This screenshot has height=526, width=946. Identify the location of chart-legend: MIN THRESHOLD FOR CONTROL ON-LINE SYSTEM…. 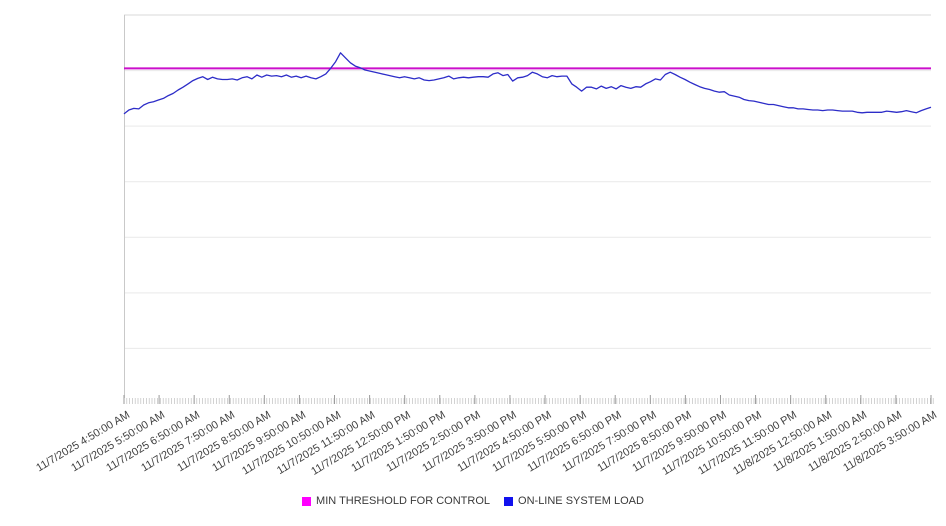
(473, 501).